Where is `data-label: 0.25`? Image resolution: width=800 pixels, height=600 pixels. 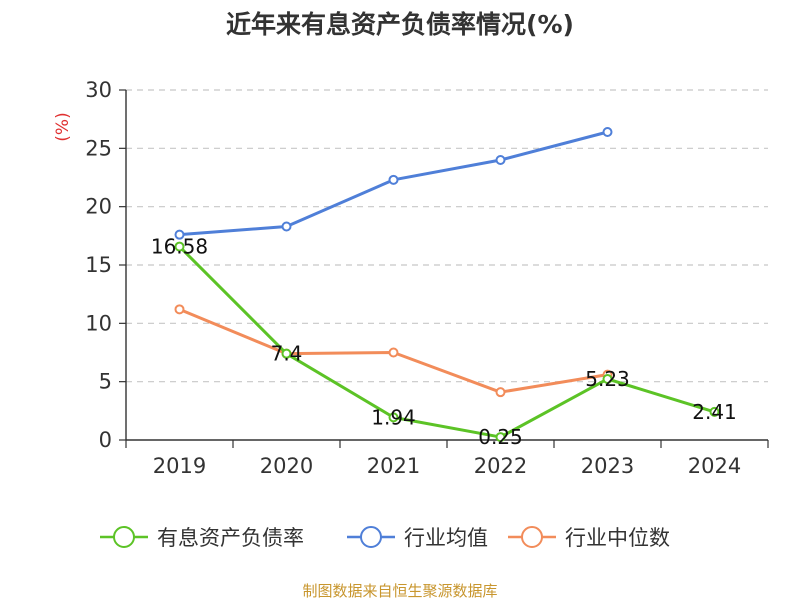
data-label: 0.25 is located at coordinates (500, 437).